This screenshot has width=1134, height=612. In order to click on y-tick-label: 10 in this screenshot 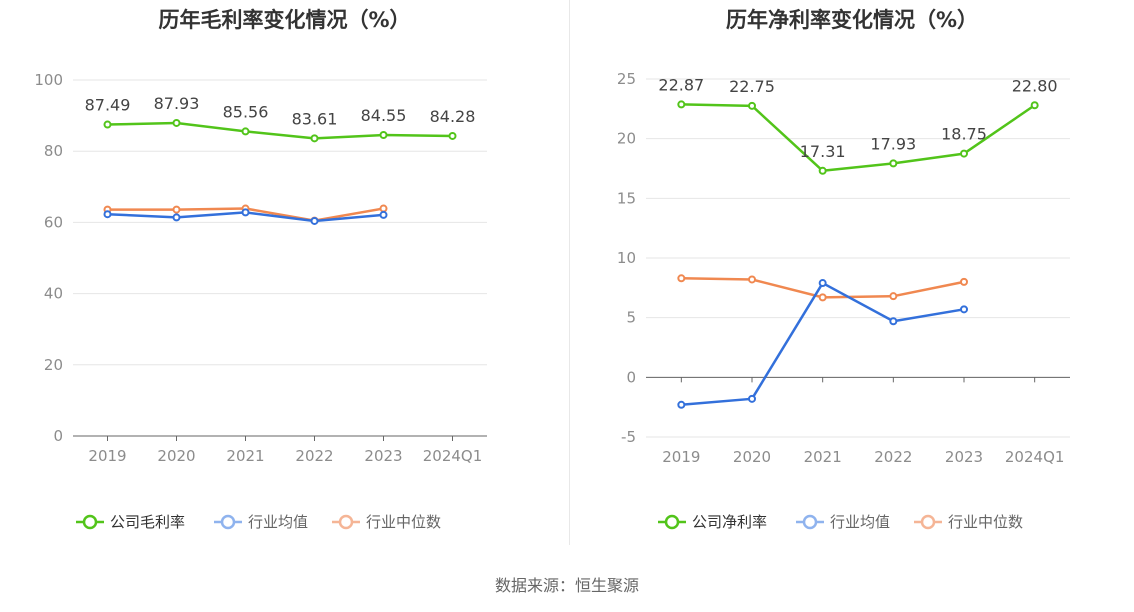, I will do `click(626, 258)`.